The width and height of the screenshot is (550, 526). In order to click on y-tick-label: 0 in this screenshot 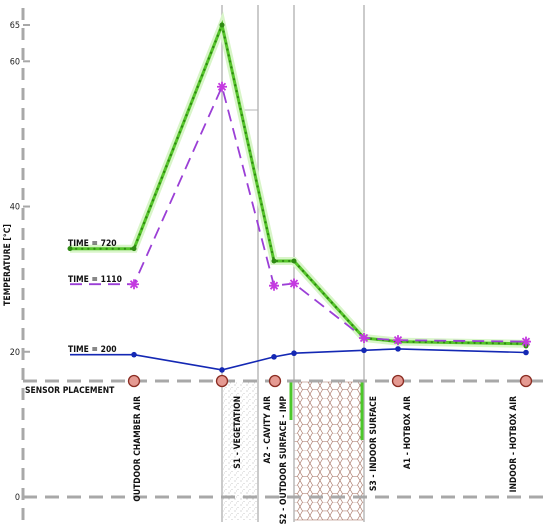, I will do `click(17, 498)`.